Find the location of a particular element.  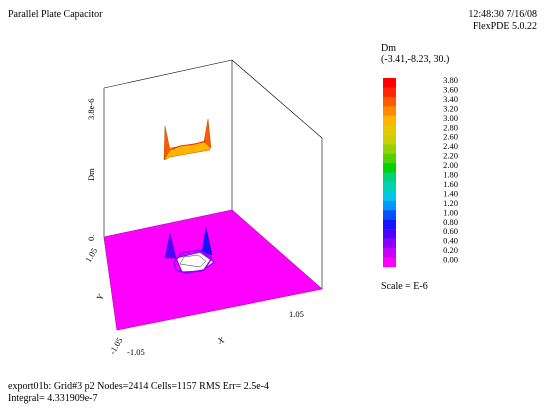

colorbar-label: 2.00 is located at coordinates (450, 165).